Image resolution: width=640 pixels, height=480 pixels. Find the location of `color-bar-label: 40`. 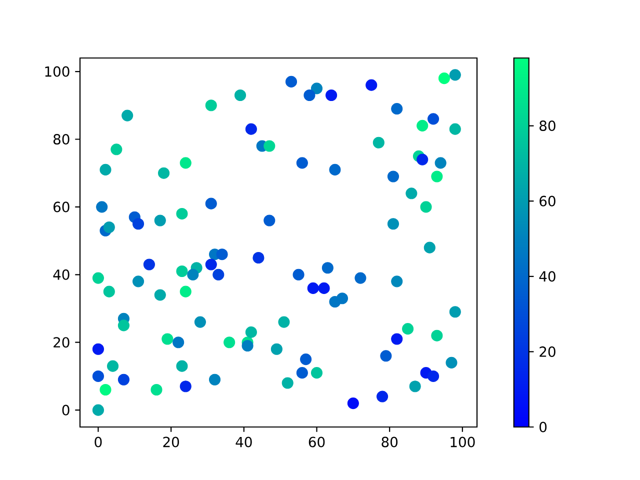

color-bar-label: 40 is located at coordinates (547, 276).